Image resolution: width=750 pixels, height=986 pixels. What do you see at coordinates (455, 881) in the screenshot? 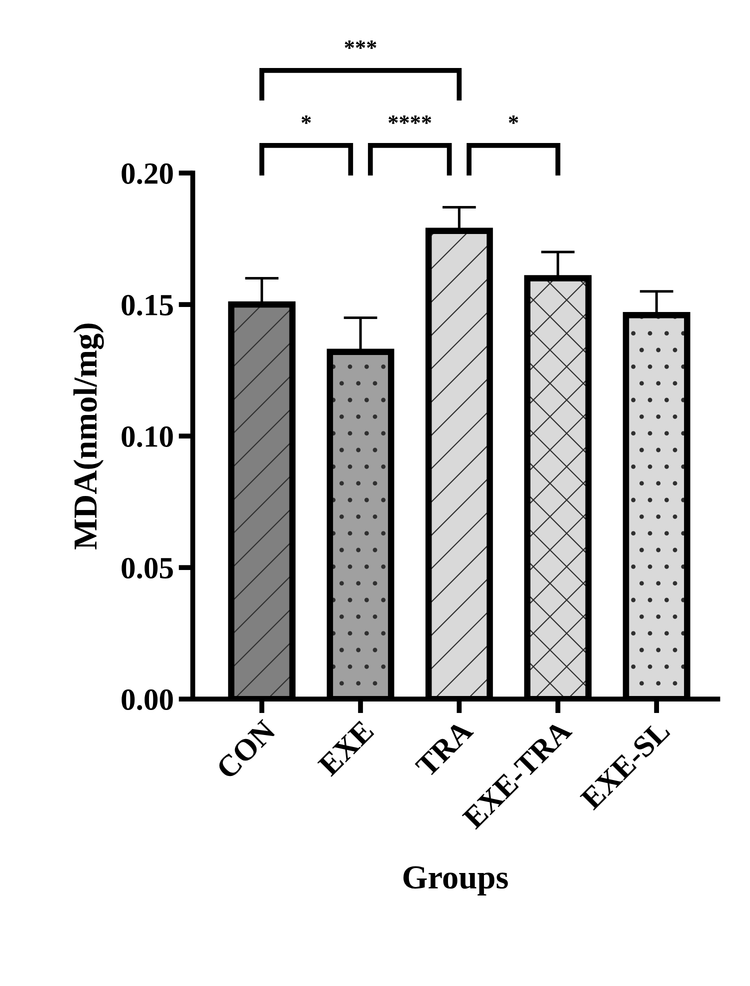
I see `x-axis-title: Groups` at bounding box center [455, 881].